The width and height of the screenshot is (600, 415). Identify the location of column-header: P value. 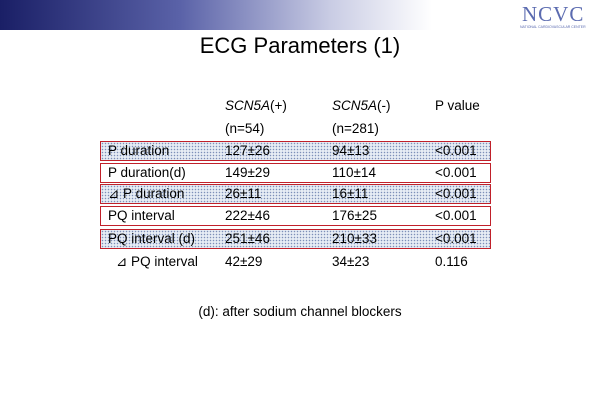
(457, 105).